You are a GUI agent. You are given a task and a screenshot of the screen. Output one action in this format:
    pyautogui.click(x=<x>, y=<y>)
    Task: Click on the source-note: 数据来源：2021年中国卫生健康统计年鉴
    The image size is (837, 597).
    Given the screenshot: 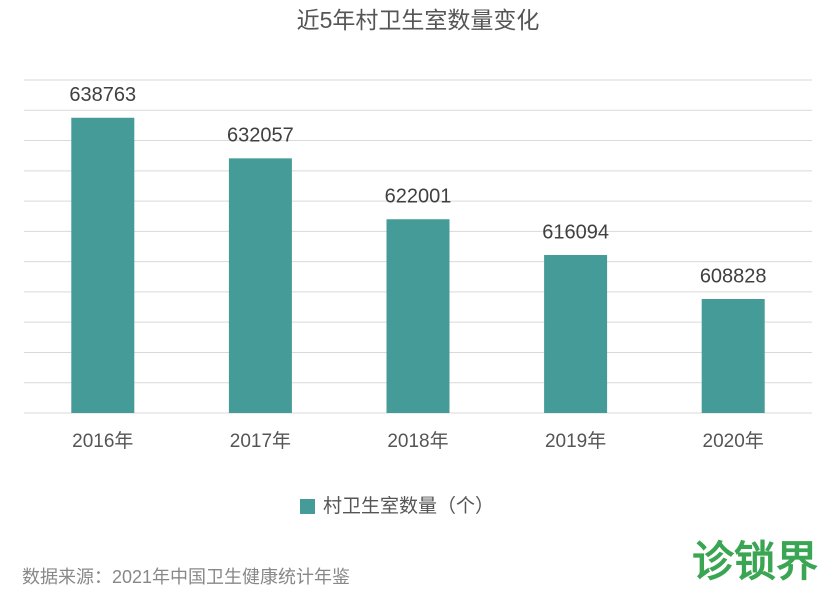 What is the action you would take?
    pyautogui.click(x=186, y=577)
    